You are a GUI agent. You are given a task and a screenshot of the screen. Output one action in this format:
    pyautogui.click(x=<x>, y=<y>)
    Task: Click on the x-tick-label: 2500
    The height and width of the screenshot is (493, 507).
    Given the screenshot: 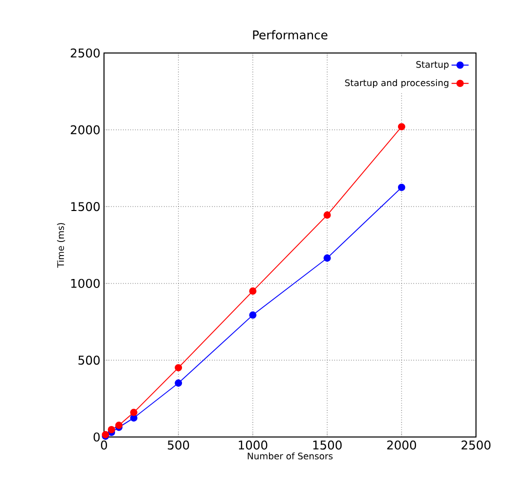 What is the action you would take?
    pyautogui.click(x=476, y=445)
    